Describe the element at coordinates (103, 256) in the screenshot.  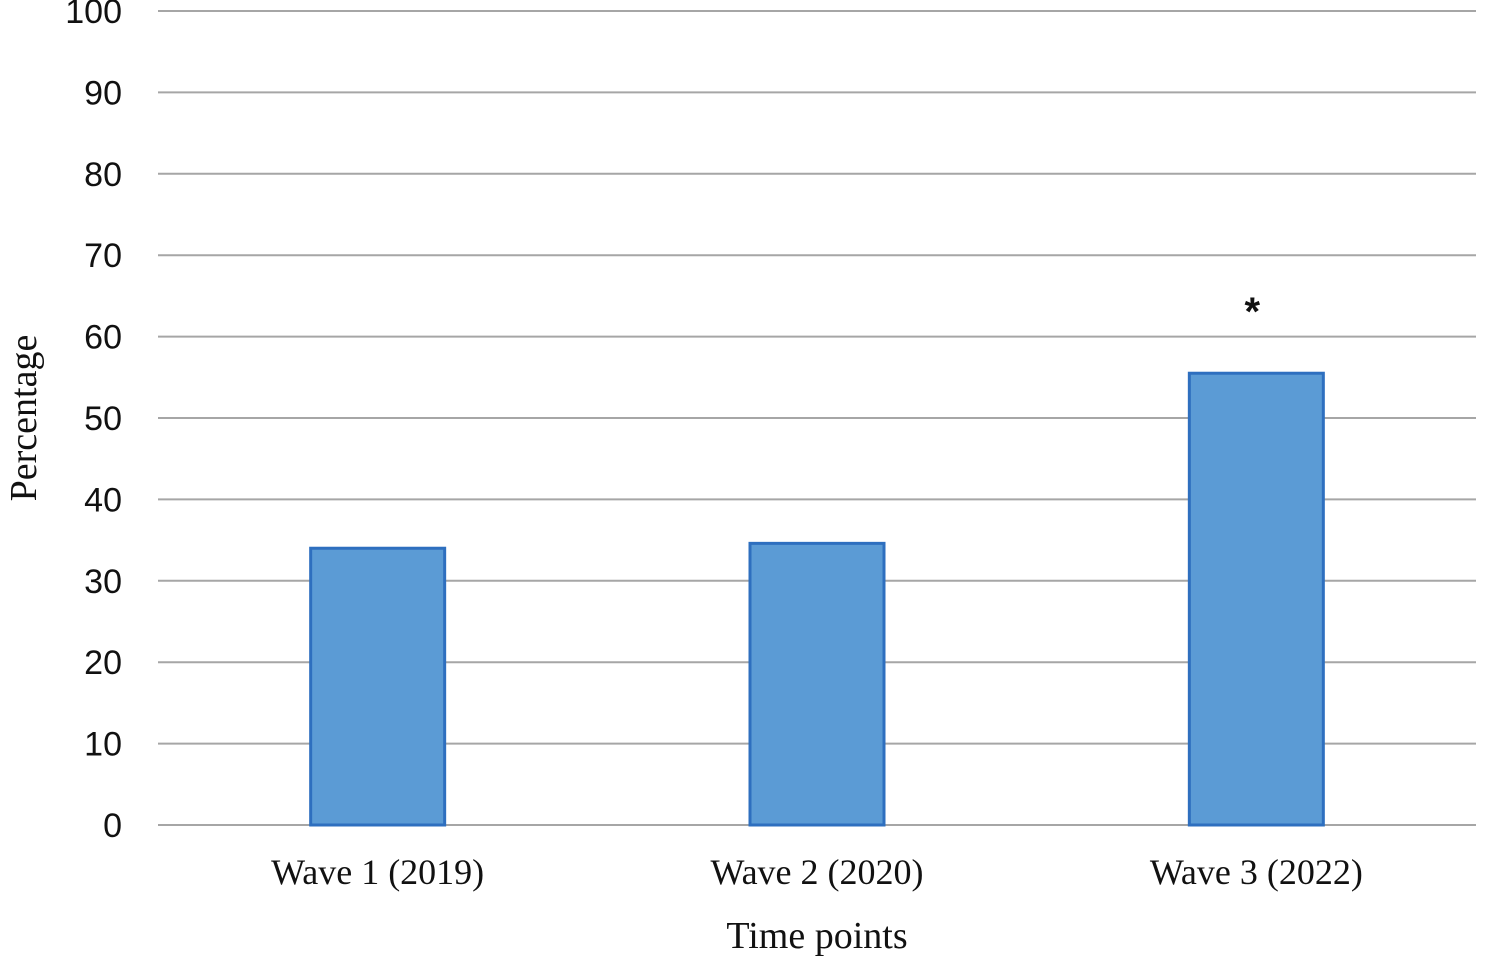
I see `y-tick-label: 70` at that location.